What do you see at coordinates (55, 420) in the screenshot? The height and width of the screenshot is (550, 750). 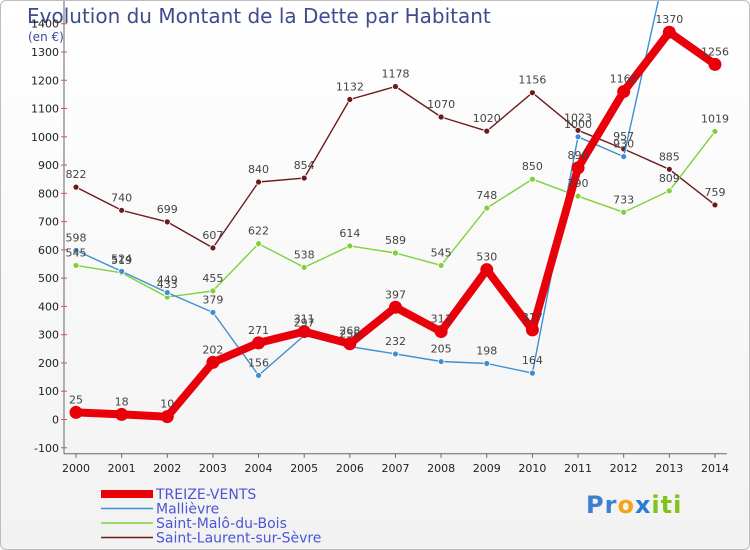 I see `y-tick-label: 0` at bounding box center [55, 420].